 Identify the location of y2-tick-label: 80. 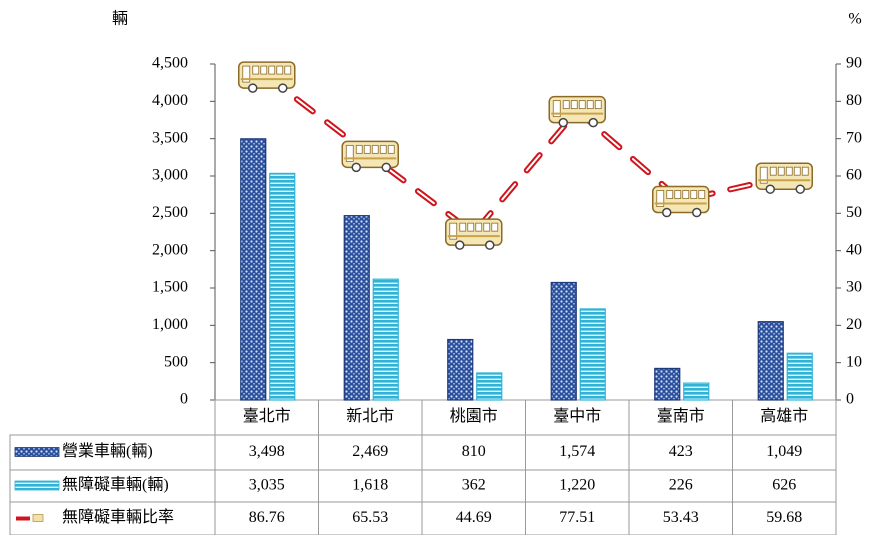
(854, 100).